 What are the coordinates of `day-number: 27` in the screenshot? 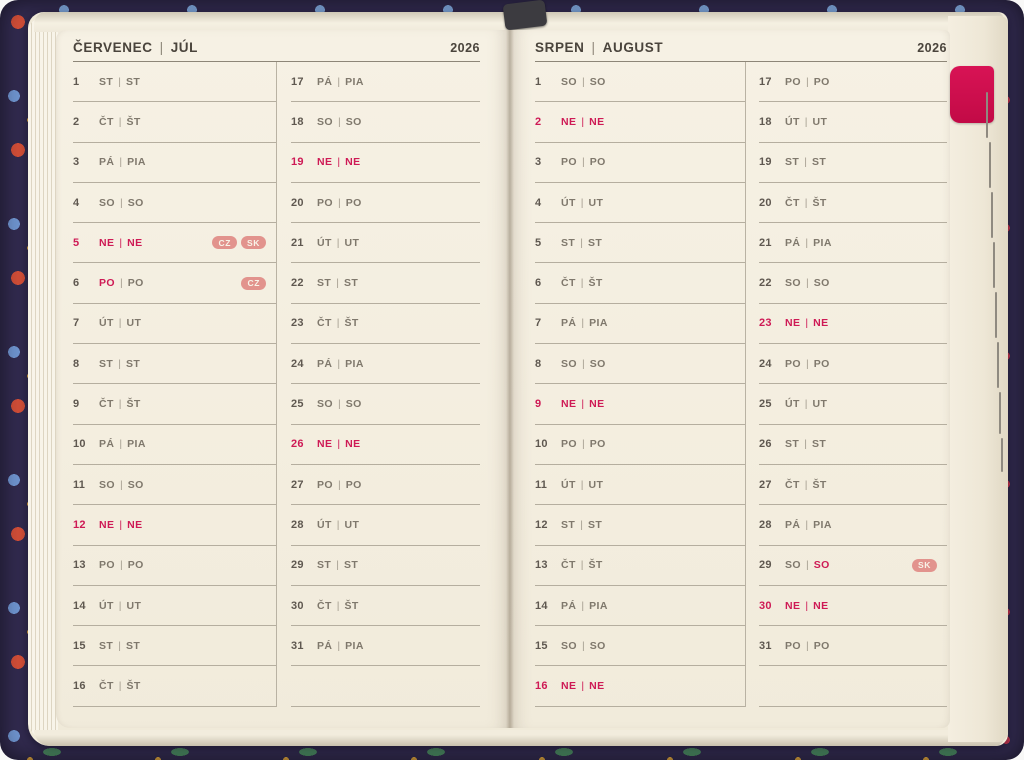 It's located at (765, 484).